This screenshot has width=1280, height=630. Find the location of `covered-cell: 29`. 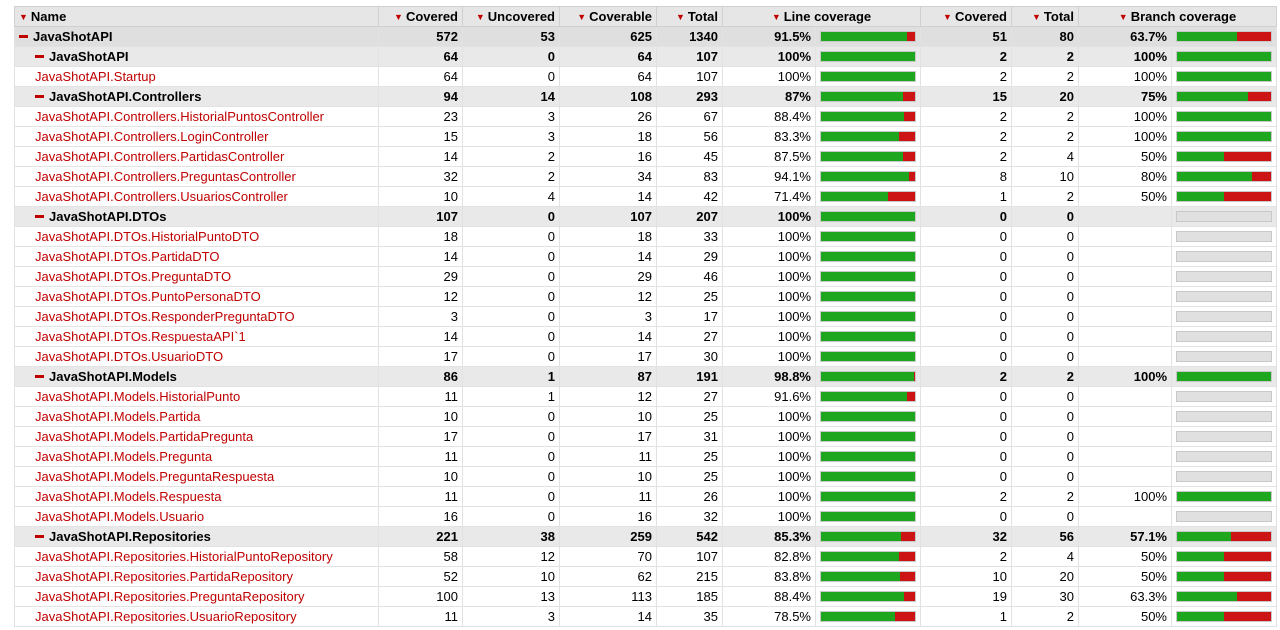

covered-cell: 29 is located at coordinates (420, 276).